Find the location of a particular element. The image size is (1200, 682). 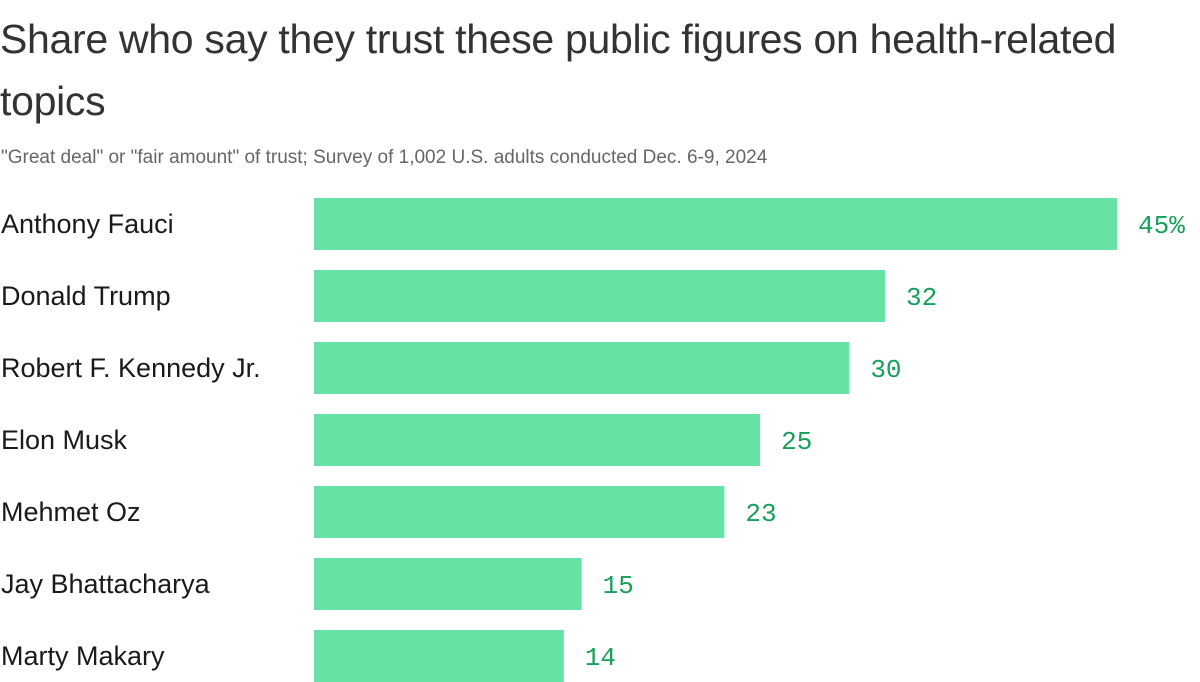

value-label: 23 is located at coordinates (760, 514).